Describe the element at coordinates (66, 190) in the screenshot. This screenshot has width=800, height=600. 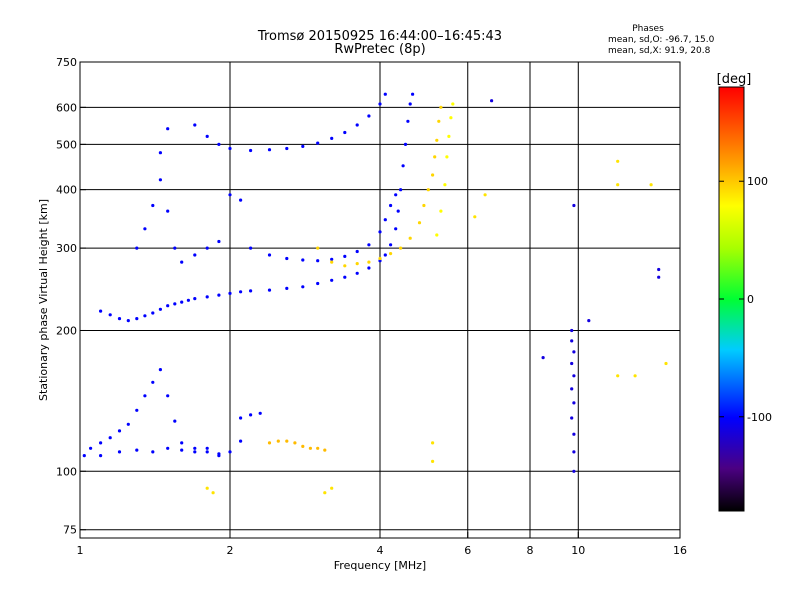
I see `y-tick-label: 400` at that location.